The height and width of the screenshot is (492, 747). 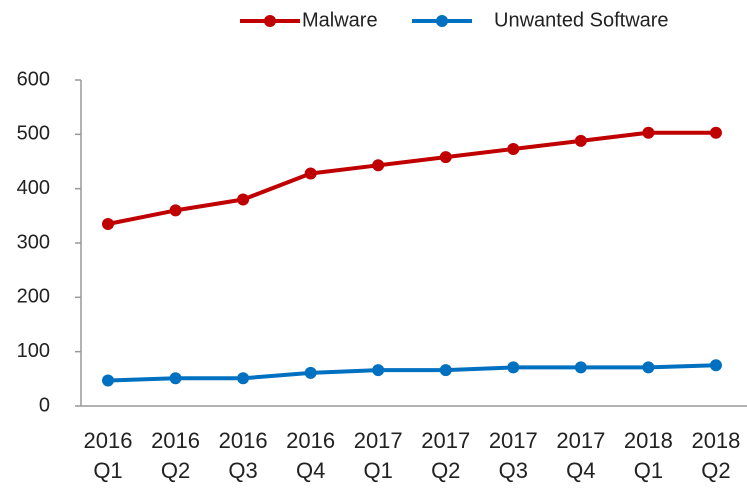 What do you see at coordinates (716, 455) in the screenshot?
I see `x-tick-label: 2018 Q2` at bounding box center [716, 455].